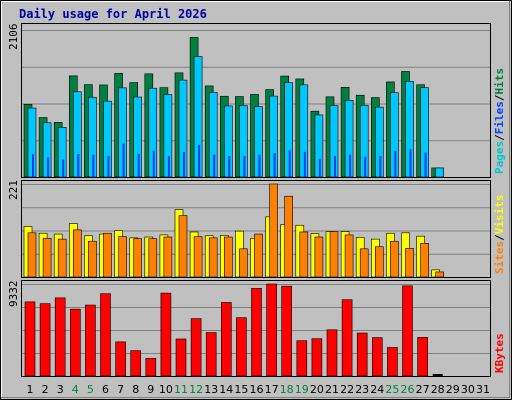 The image size is (512, 400). What do you see at coordinates (272, 389) in the screenshot?
I see `x-tick-label: 17` at bounding box center [272, 389].